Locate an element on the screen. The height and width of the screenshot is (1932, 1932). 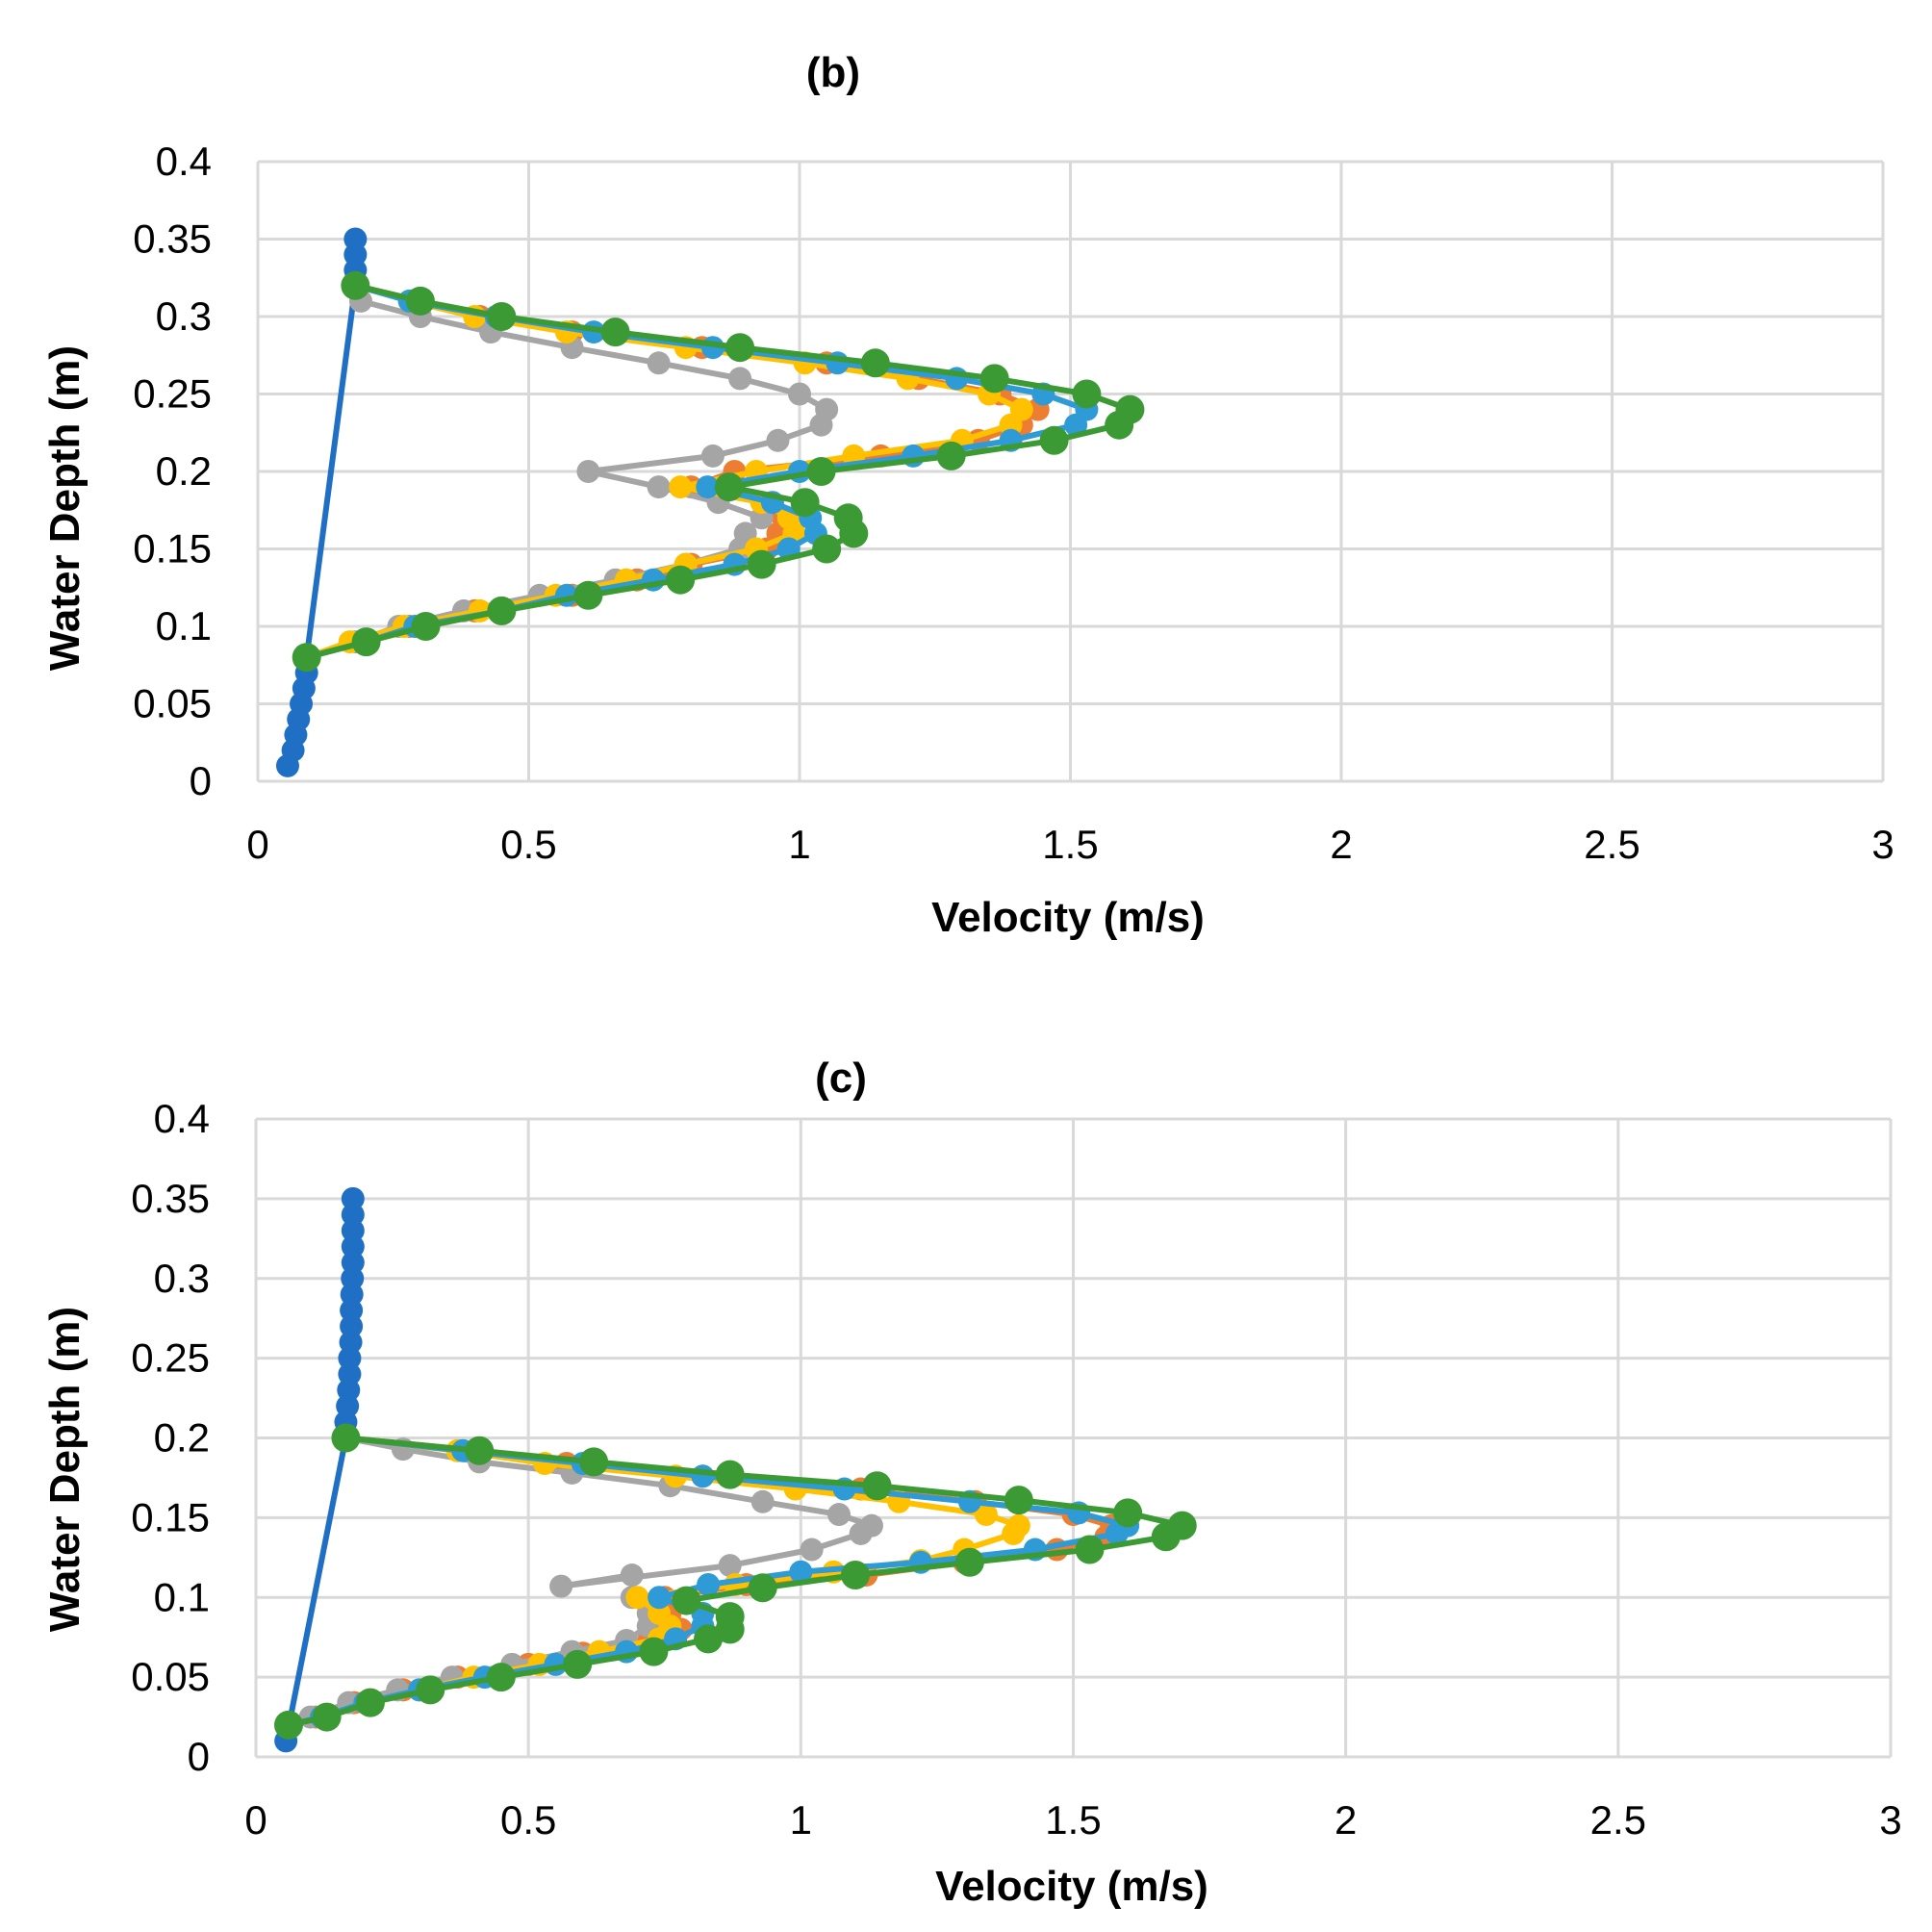
ytick-label: 0 is located at coordinates (199, 1756).